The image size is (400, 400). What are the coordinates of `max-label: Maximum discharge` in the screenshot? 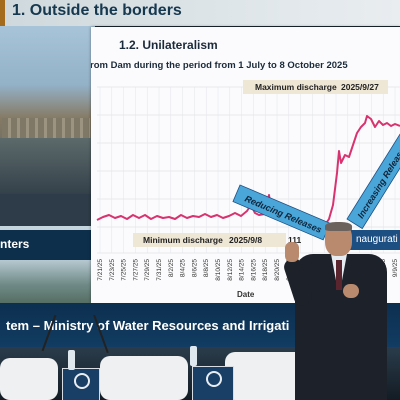 It's located at (296, 87).